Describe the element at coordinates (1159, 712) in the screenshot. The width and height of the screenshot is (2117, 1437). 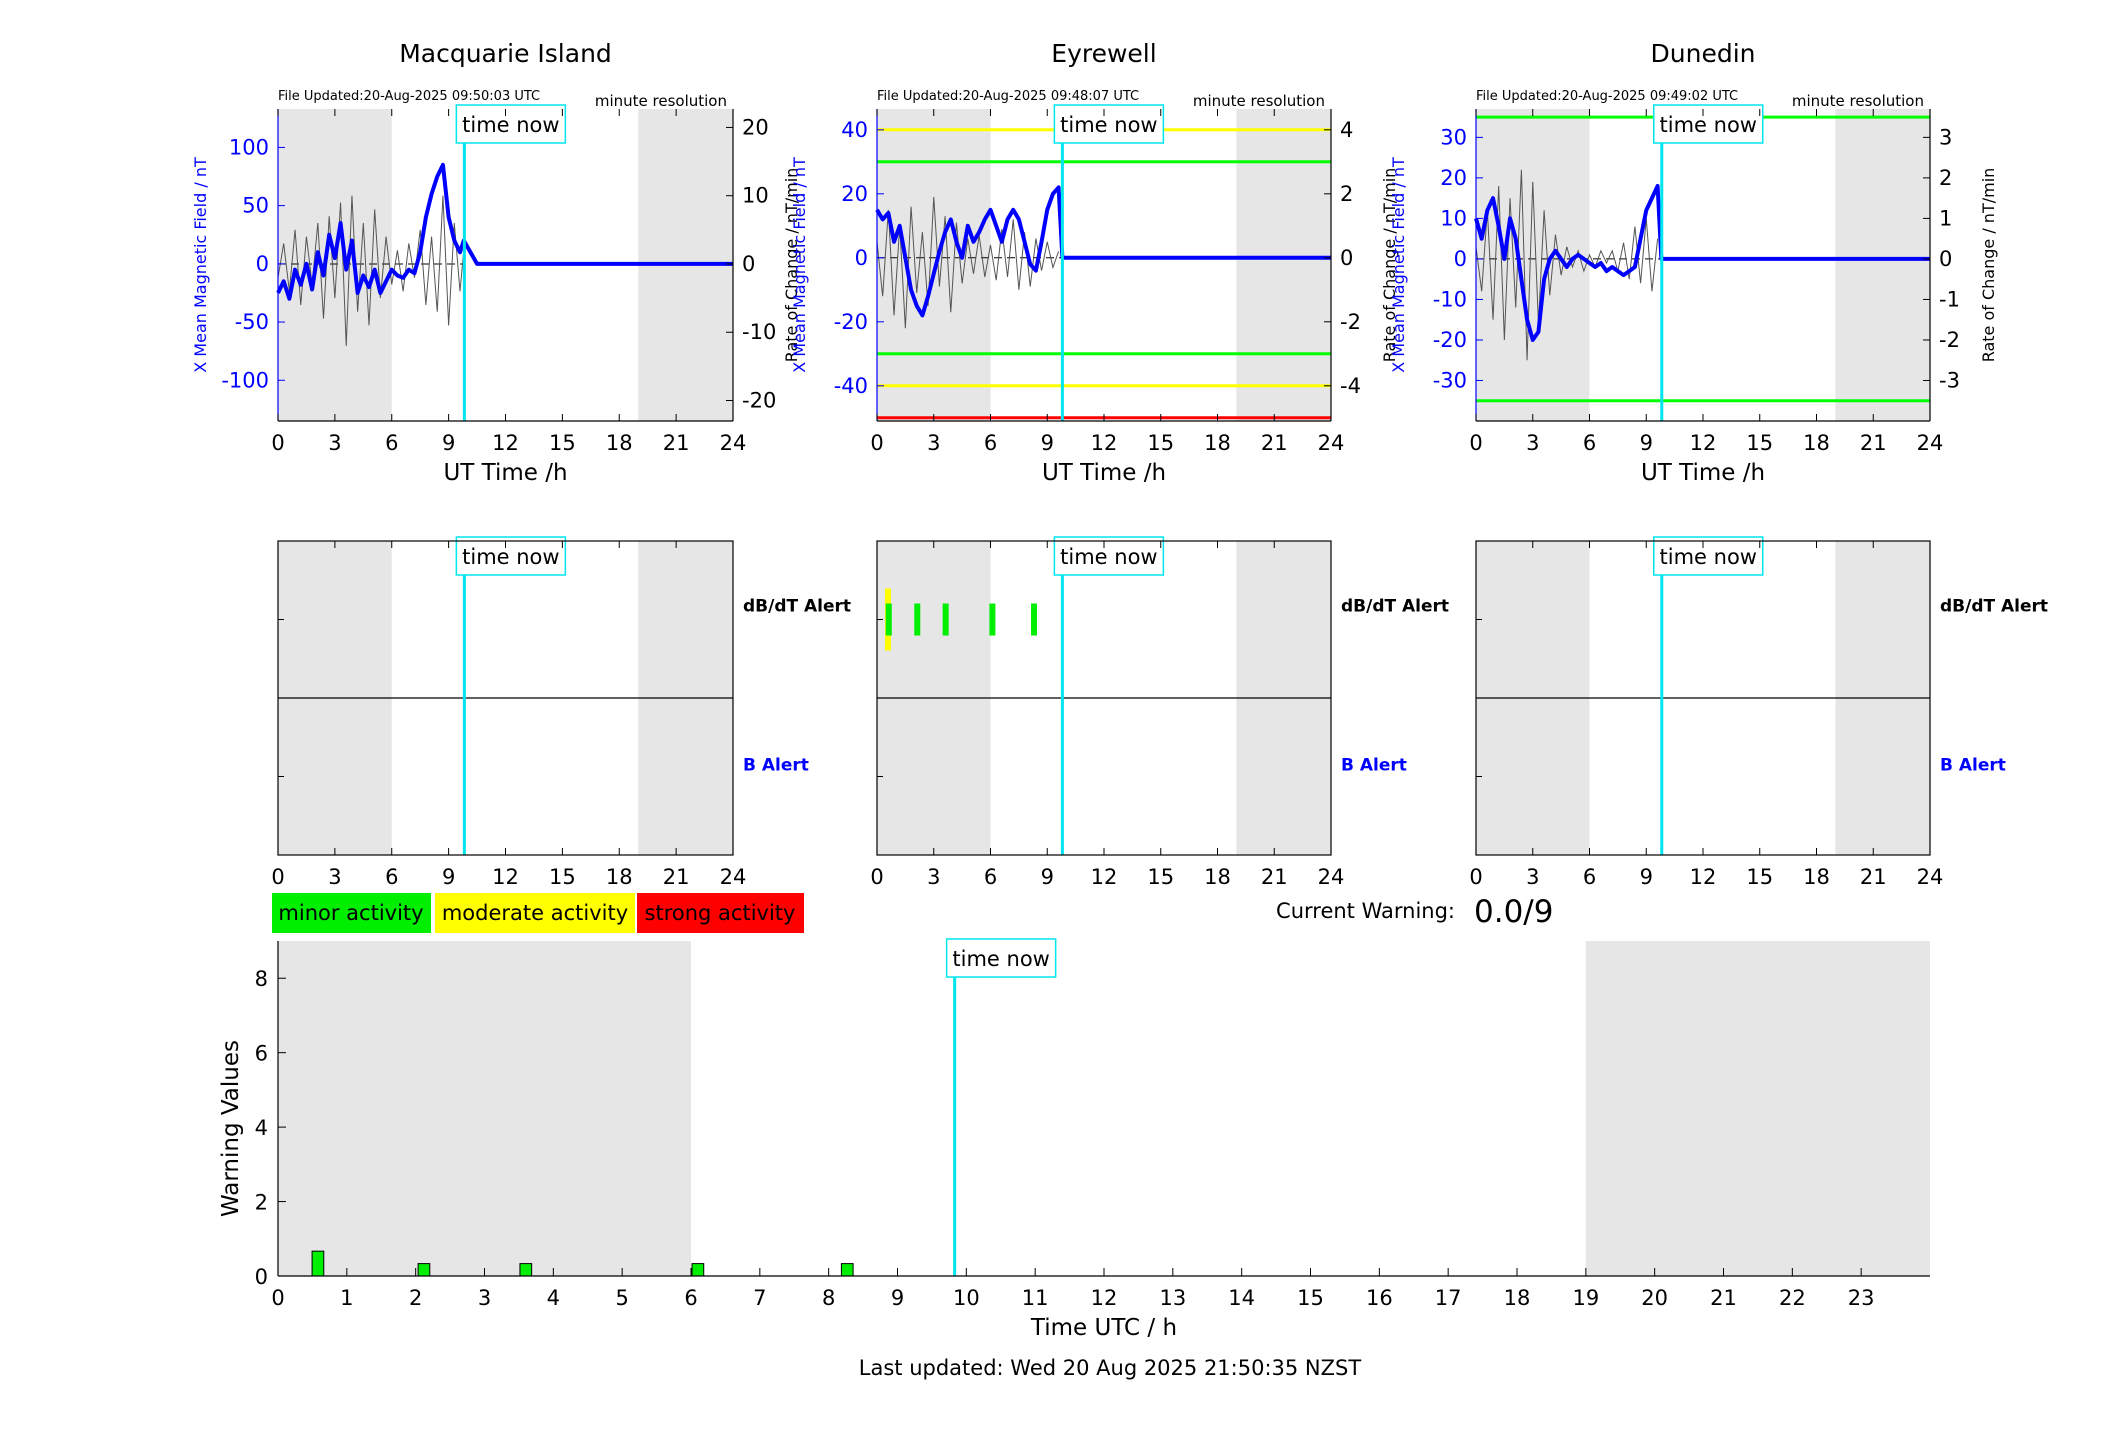
I see `alert-panel-2: time now dB/dT Alert B Alert 0 3 6 9 12 15 18 21 24` at that location.